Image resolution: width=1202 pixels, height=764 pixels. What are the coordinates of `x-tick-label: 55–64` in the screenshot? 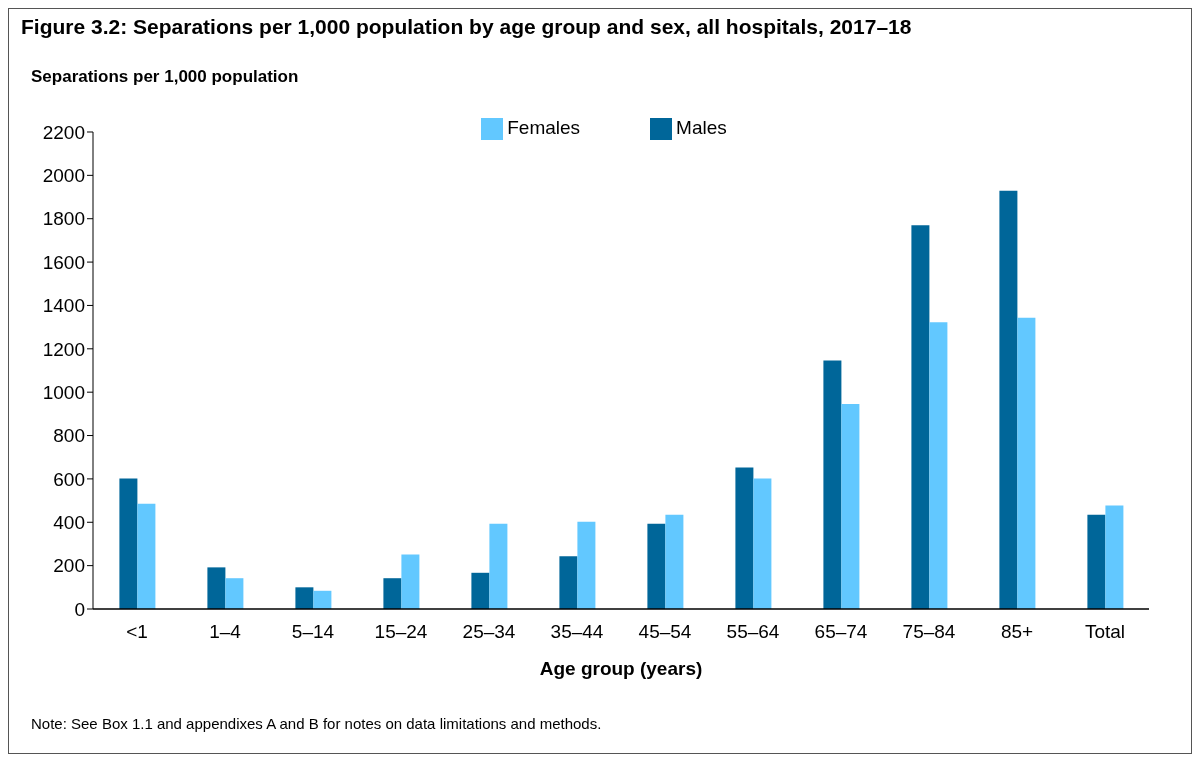 It's located at (753, 632).